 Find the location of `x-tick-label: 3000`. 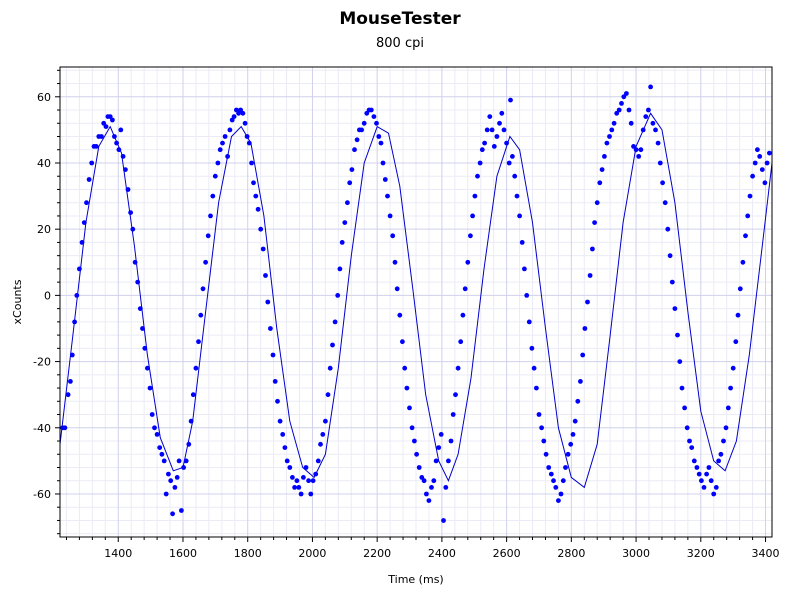

x-tick-label: 3000 is located at coordinates (636, 553).